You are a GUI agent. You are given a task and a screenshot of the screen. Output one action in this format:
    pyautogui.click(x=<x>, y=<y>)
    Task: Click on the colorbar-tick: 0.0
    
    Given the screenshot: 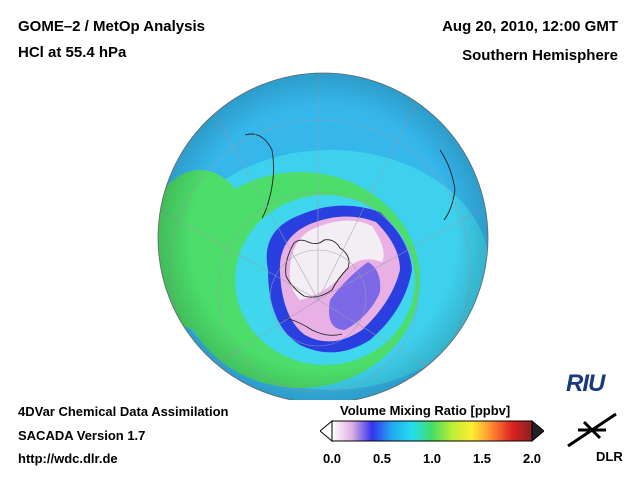 What is the action you would take?
    pyautogui.click(x=332, y=458)
    